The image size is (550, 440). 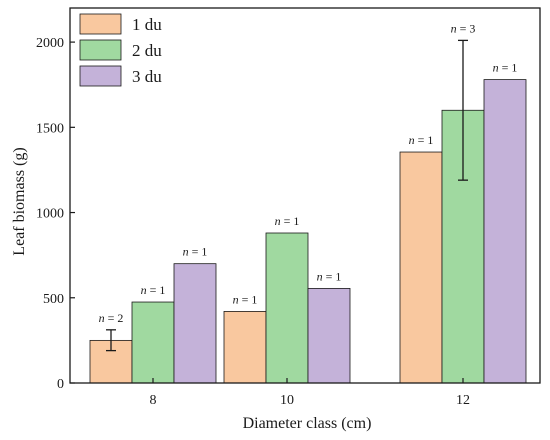 I want to click on y-tick-label: 500, so click(x=53, y=299).